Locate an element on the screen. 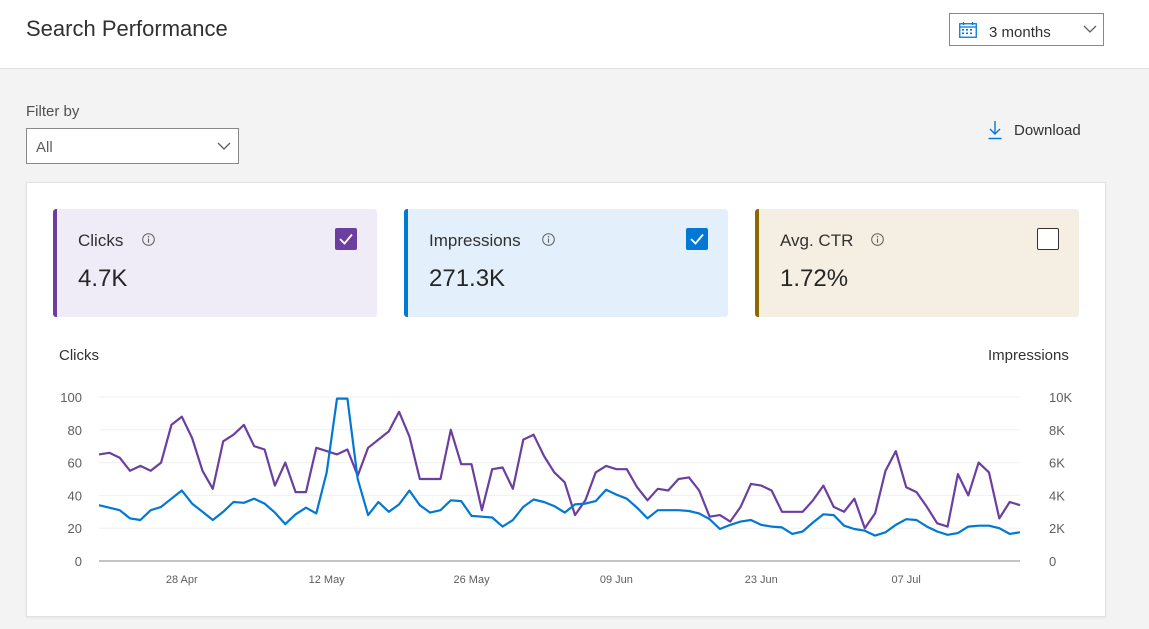  clicks-checkbox is located at coordinates (346, 239).